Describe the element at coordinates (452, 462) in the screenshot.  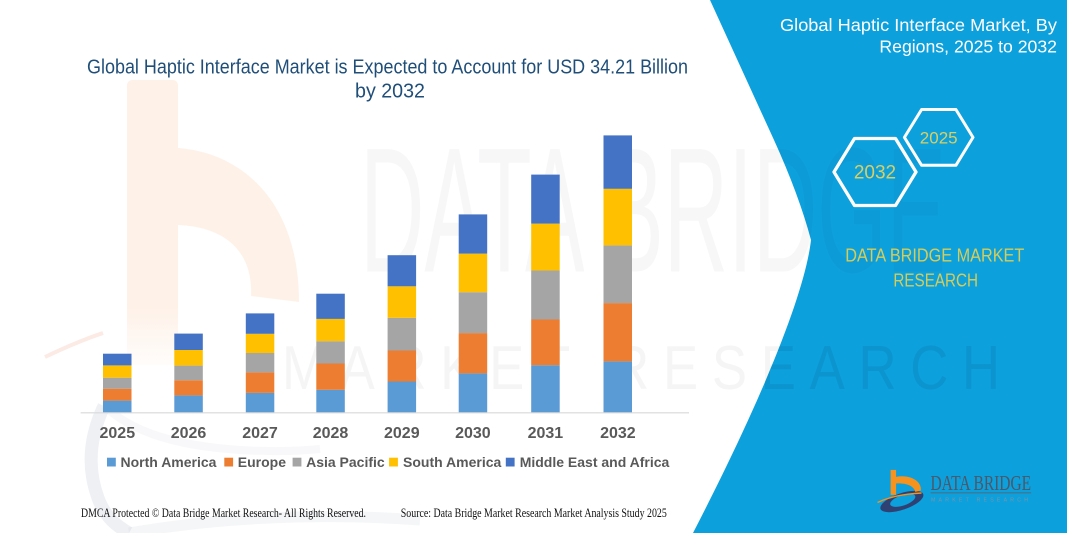
I see `svg-text: South America` at that location.